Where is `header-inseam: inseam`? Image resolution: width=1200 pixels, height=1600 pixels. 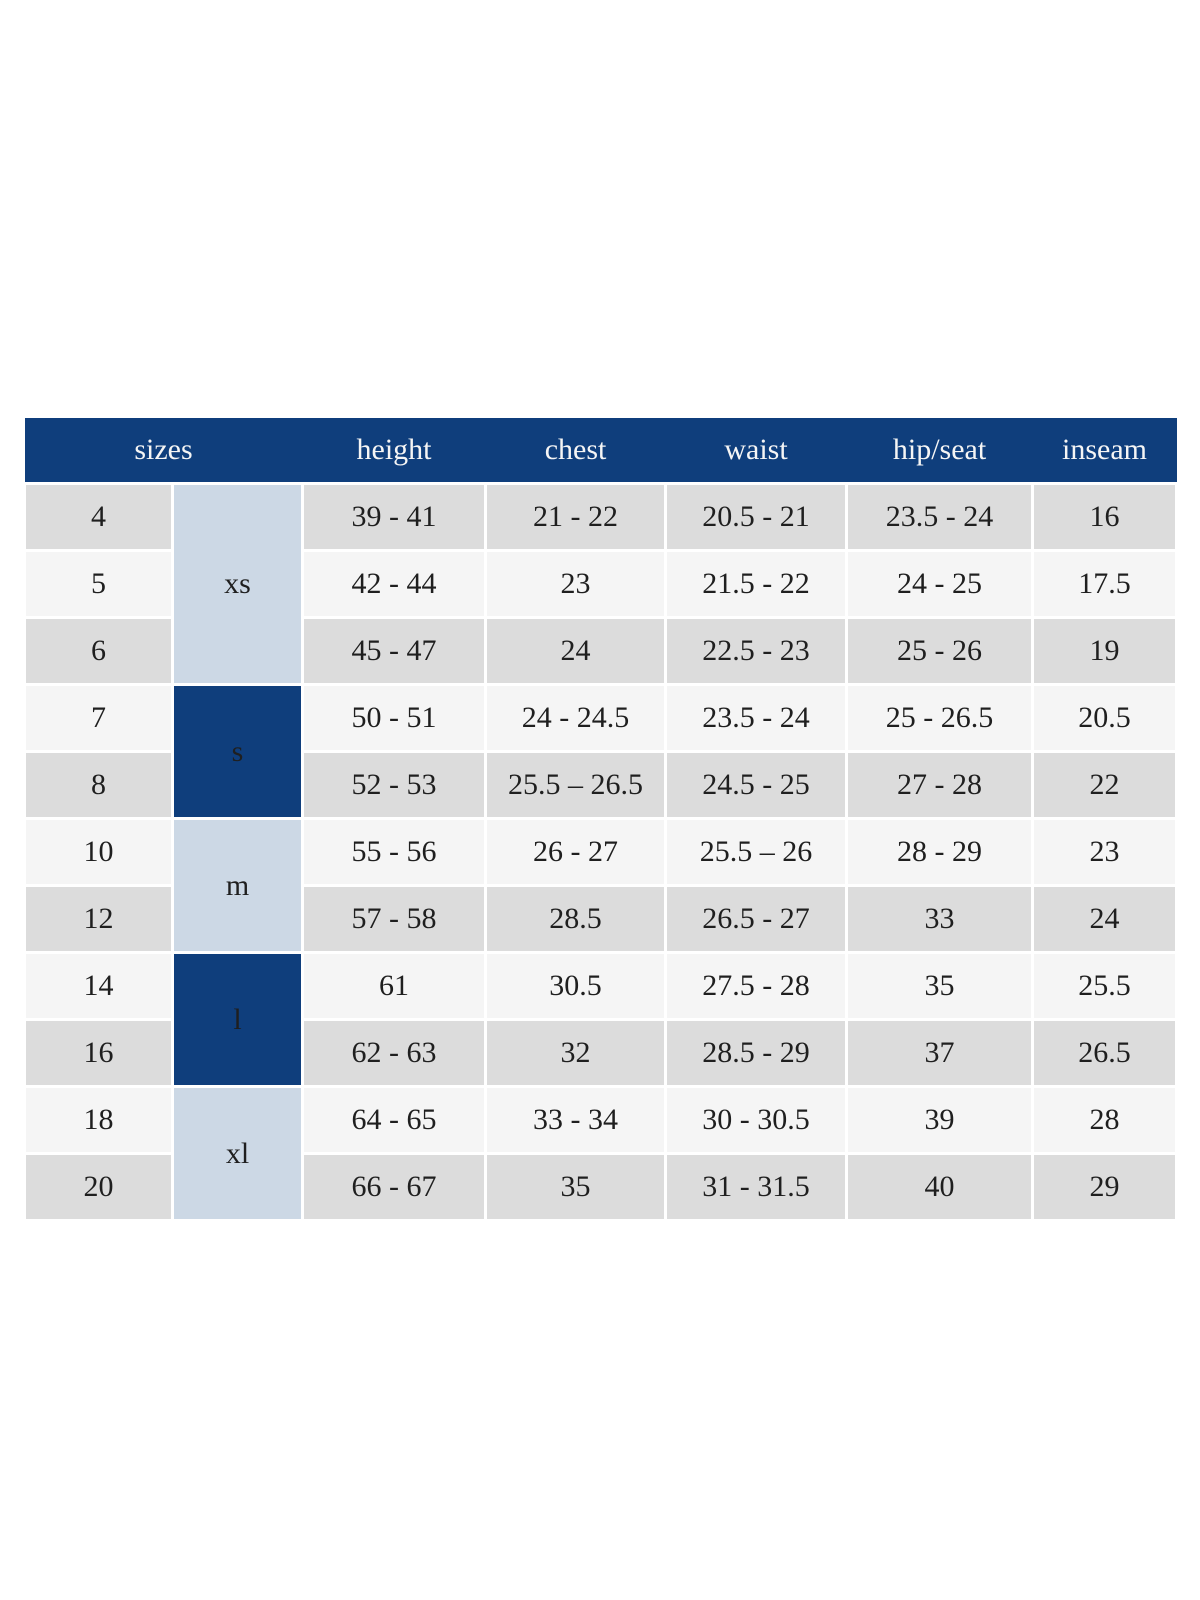
header-inseam: inseam is located at coordinates (1104, 451).